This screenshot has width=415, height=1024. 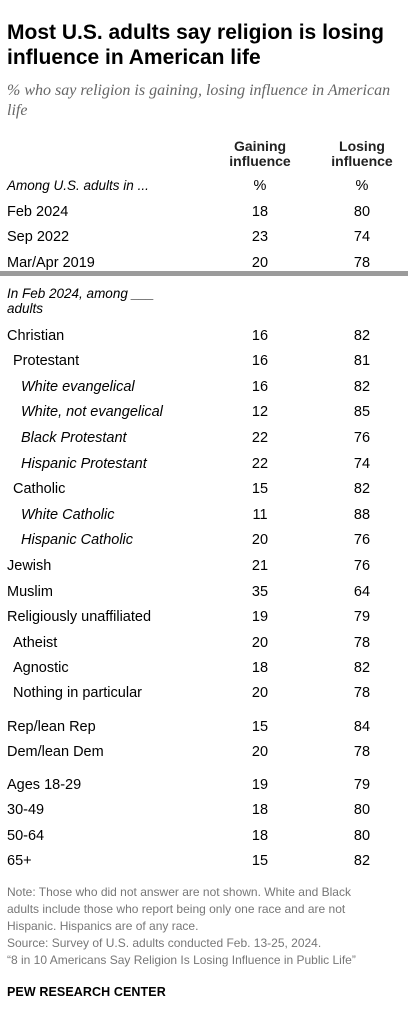 I want to click on table-row: Hispanic Catholic 20 76, so click(x=207, y=544).